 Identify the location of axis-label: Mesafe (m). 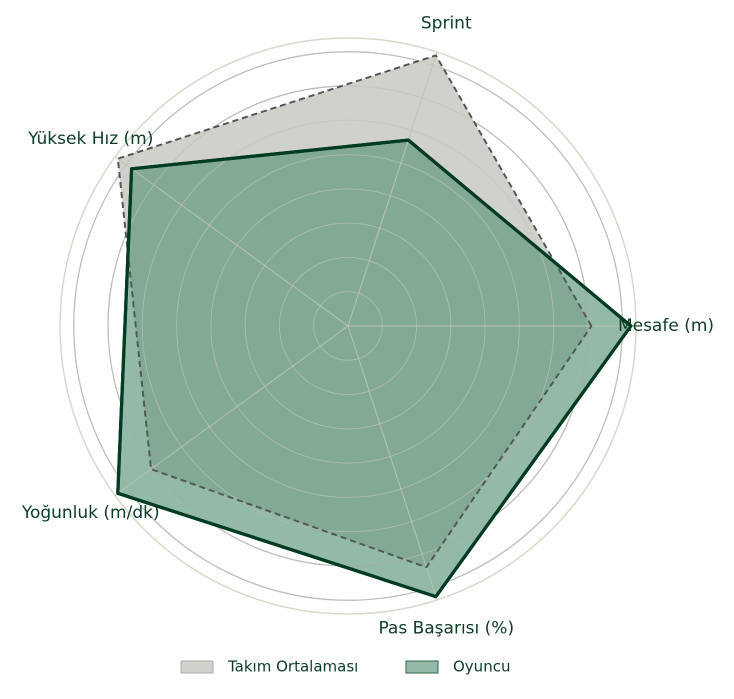
(666, 326).